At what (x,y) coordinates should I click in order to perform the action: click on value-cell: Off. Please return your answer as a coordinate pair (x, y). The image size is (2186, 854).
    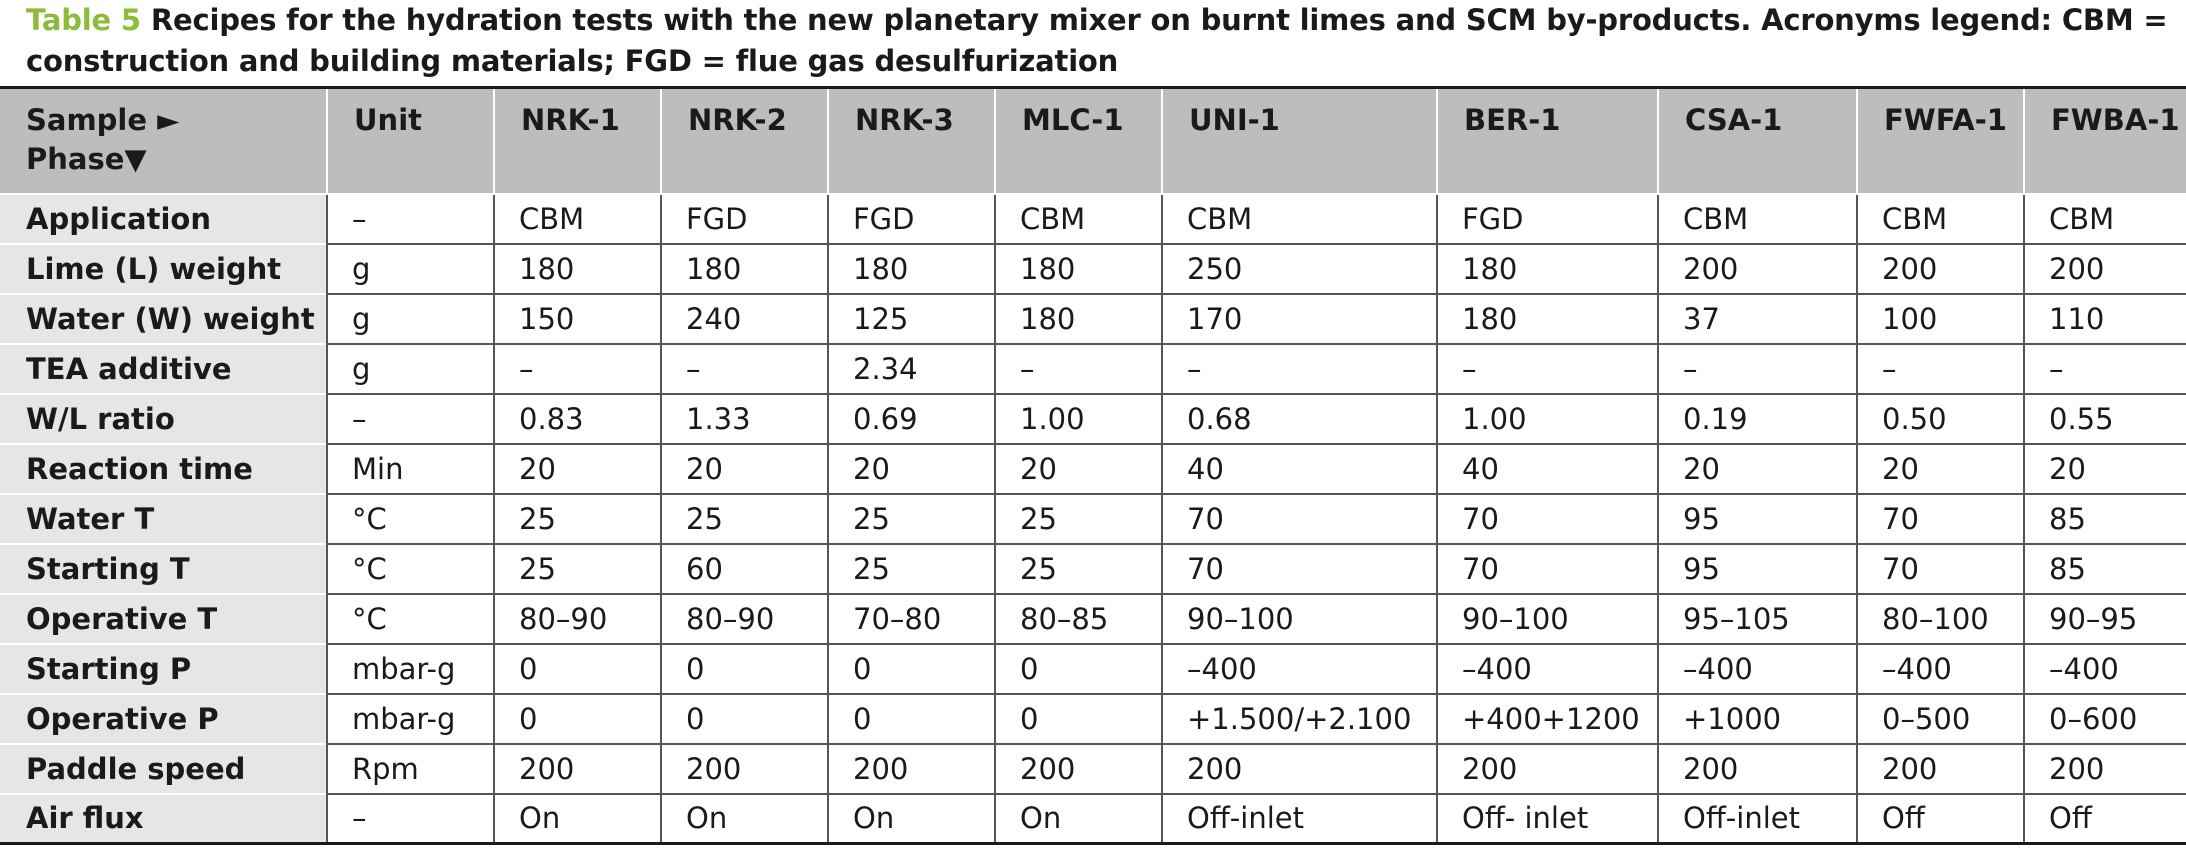
    Looking at the image, I should click on (2104, 818).